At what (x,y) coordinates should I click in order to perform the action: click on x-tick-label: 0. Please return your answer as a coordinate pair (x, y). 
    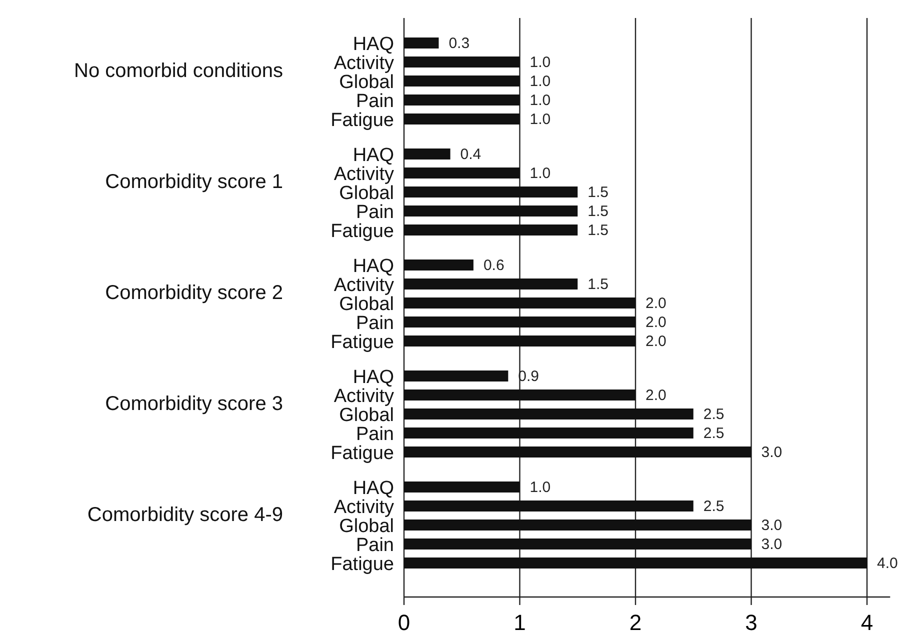
    Looking at the image, I should click on (404, 622).